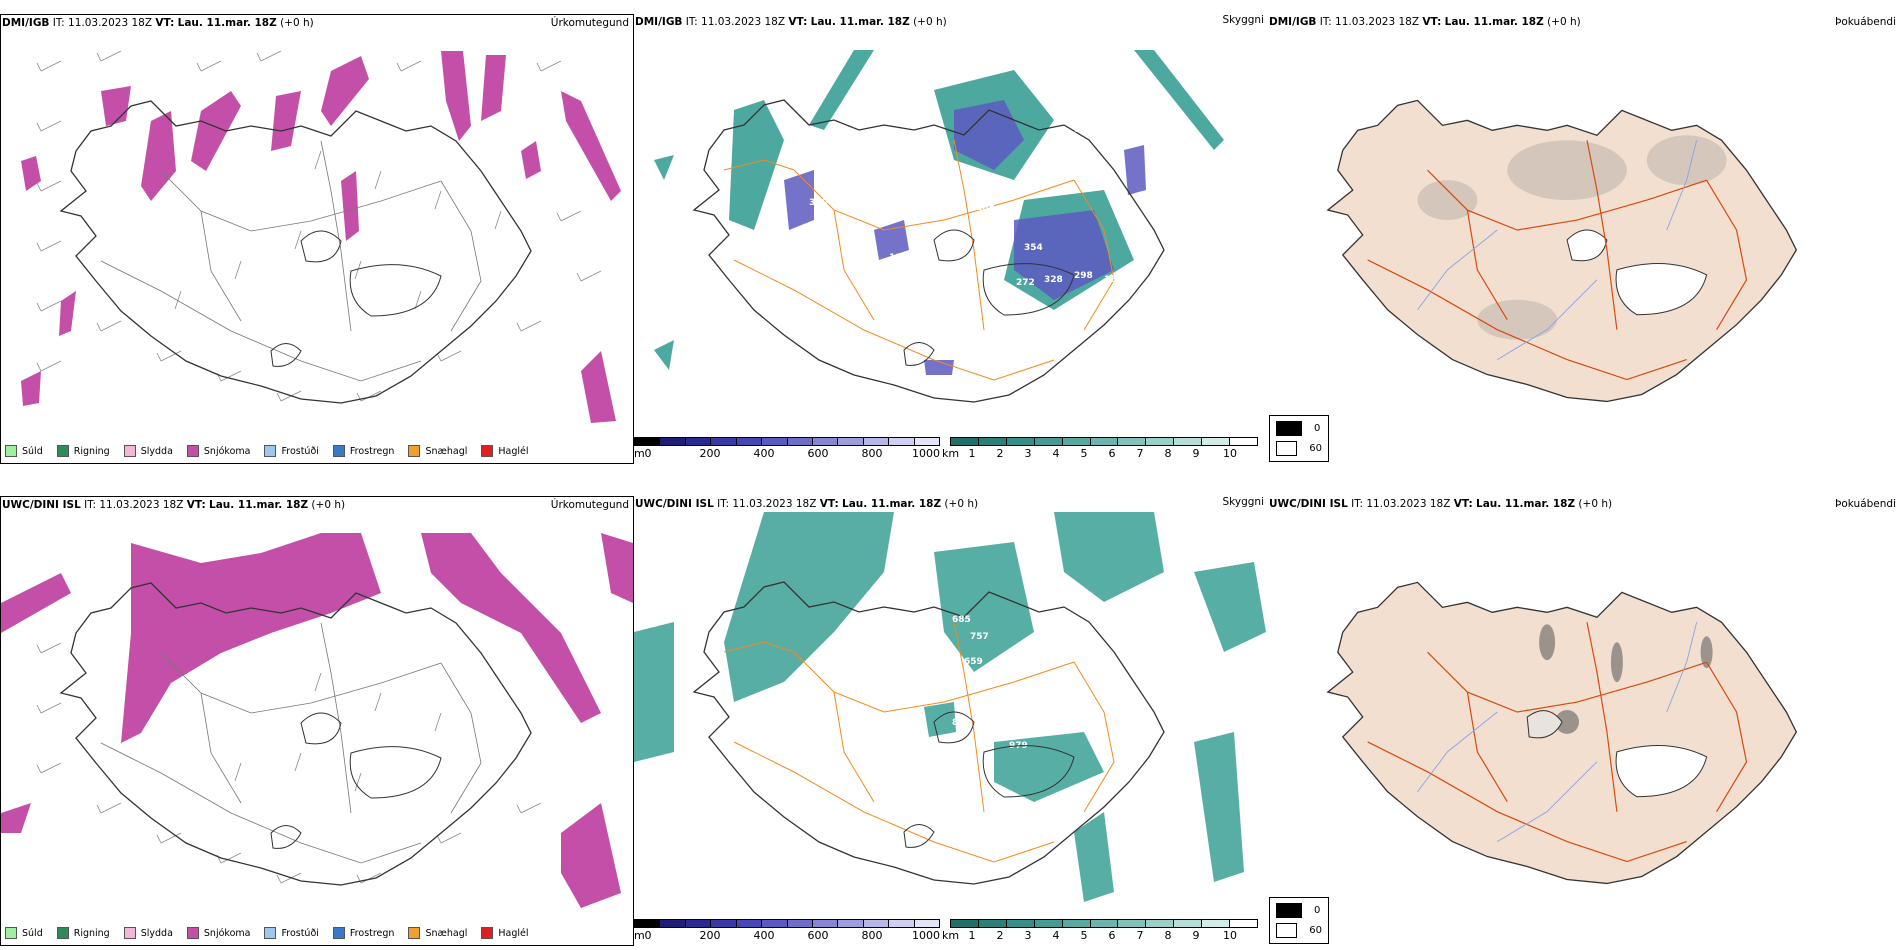 This screenshot has height=950, width=1900. I want to click on svg-text: 865, so click(961, 723).